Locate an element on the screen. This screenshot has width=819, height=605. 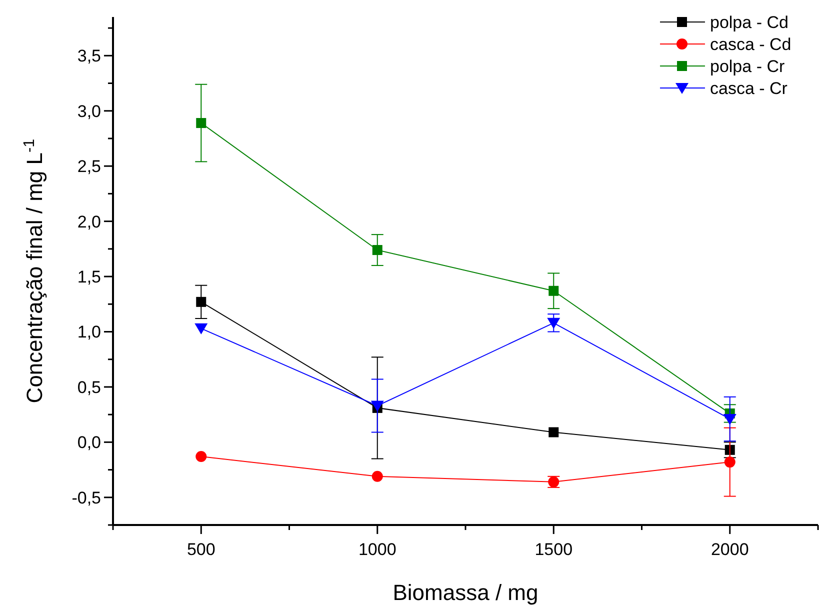
y-tick-label: 0,5 is located at coordinates (89, 387).